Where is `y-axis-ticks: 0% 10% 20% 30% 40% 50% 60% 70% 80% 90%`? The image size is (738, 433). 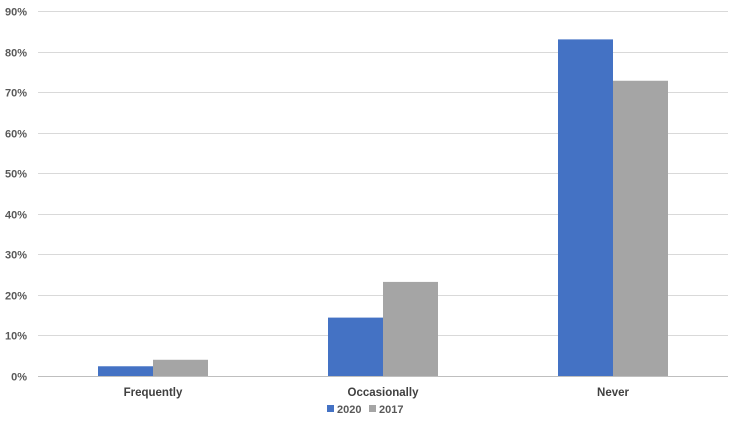 y-axis-ticks: 0% 10% 20% 30% 40% 50% 60% 70% 80% 90% is located at coordinates (16, 195).